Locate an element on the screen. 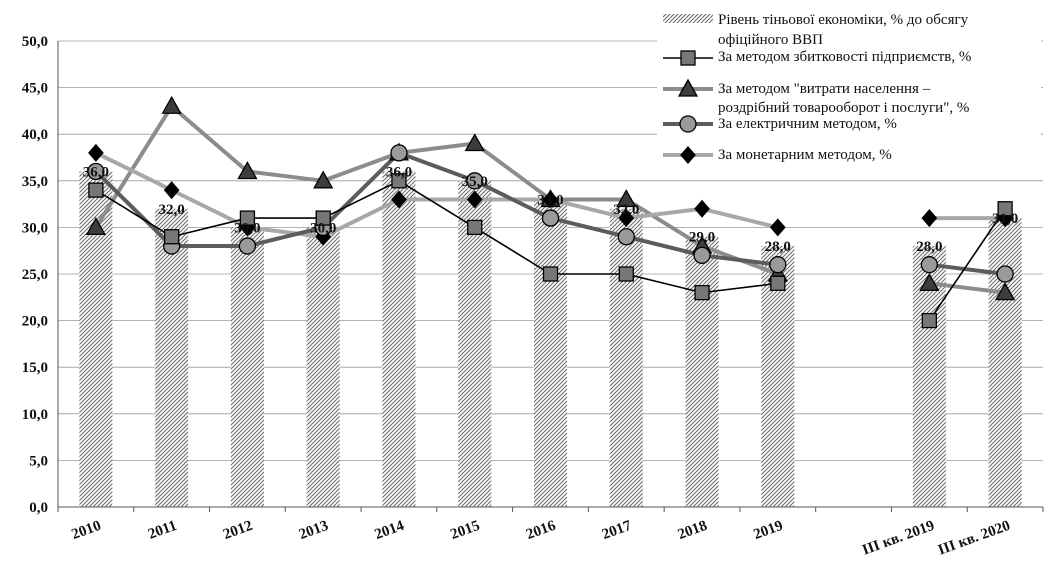  x-tick-label: 2016 is located at coordinates (541, 530).